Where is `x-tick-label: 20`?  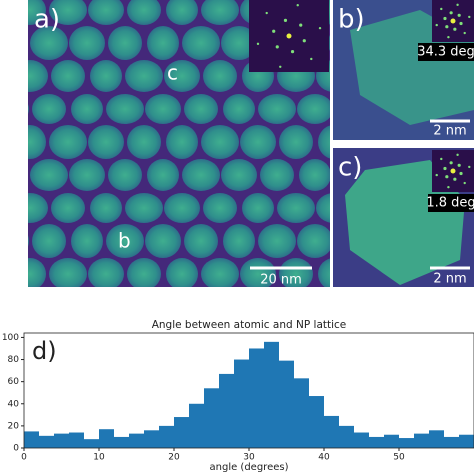 x-tick-label: 20 is located at coordinates (174, 458).